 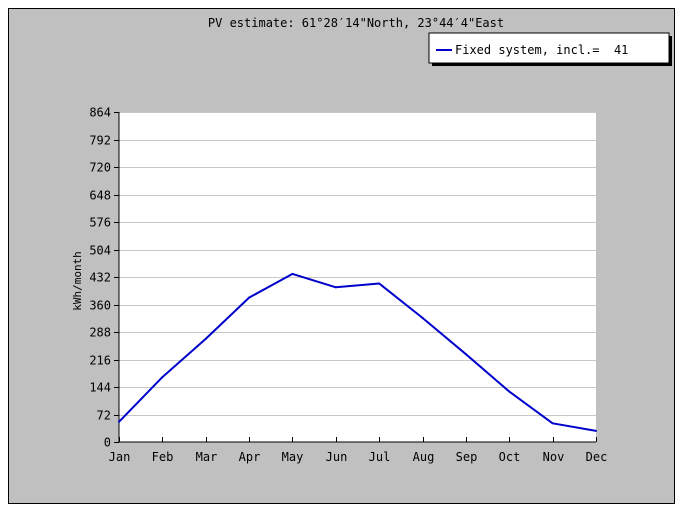 What do you see at coordinates (380, 457) in the screenshot?
I see `x-tick-label: Jul` at bounding box center [380, 457].